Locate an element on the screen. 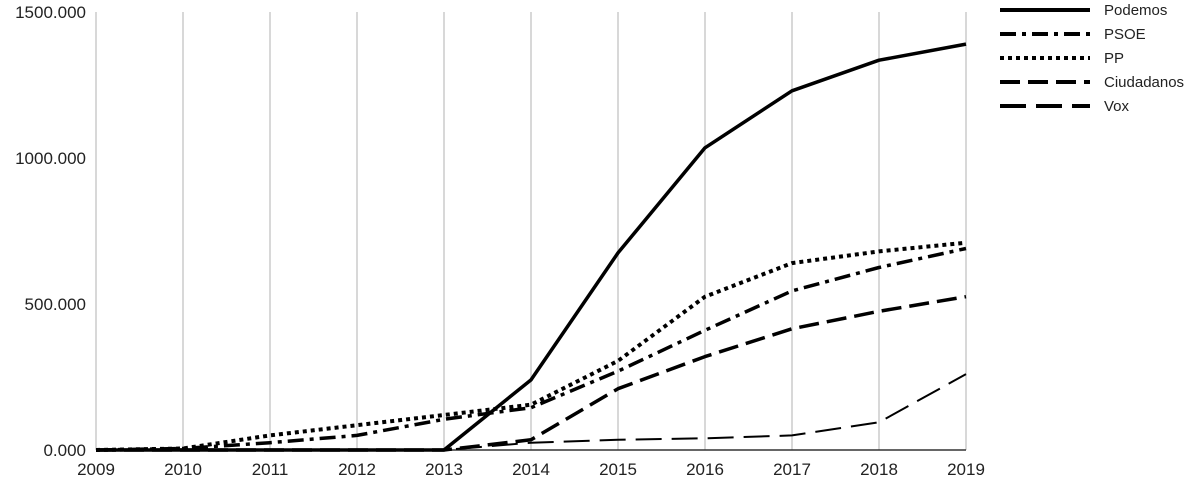  x-tick-label: 2014 is located at coordinates (531, 469).